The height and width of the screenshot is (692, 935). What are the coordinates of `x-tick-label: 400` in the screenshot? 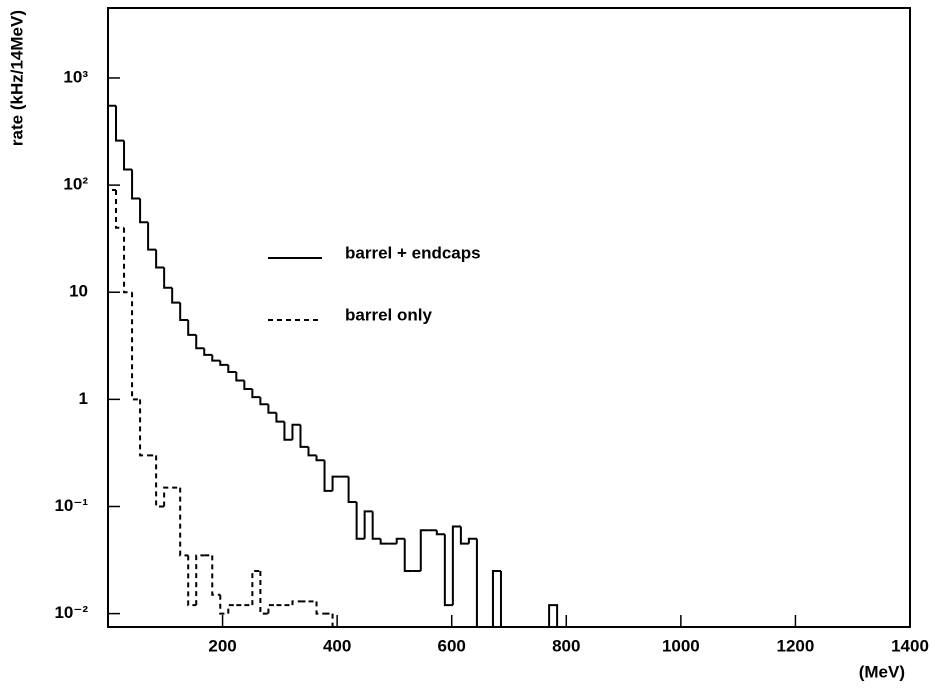 It's located at (337, 645).